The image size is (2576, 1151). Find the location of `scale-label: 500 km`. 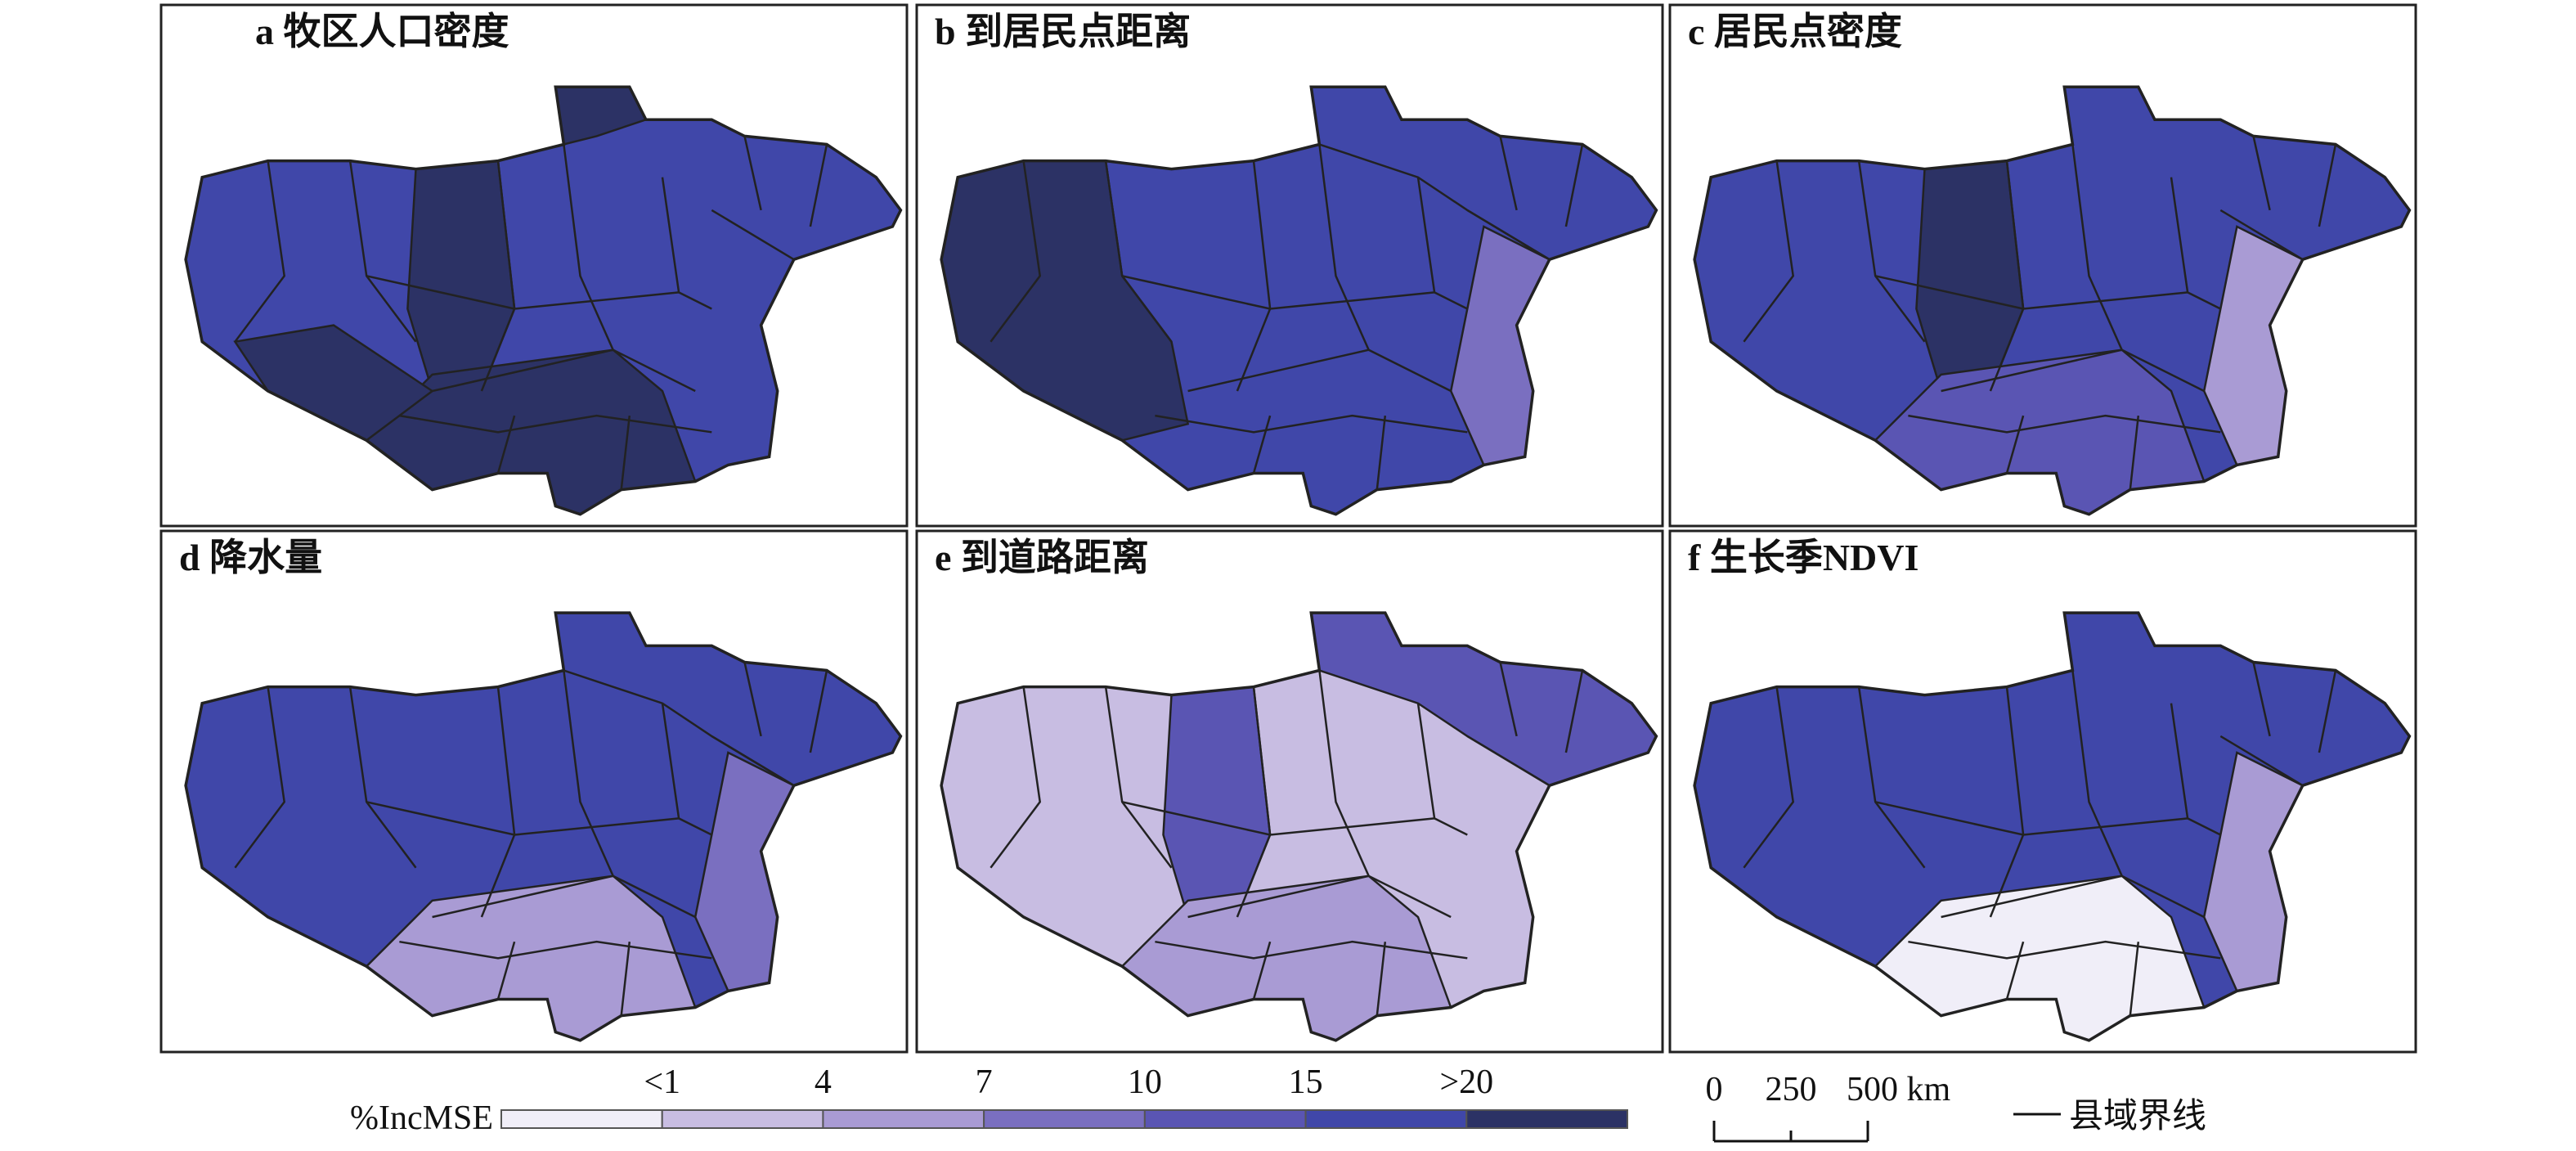

scale-label: 500 km is located at coordinates (1899, 1089).